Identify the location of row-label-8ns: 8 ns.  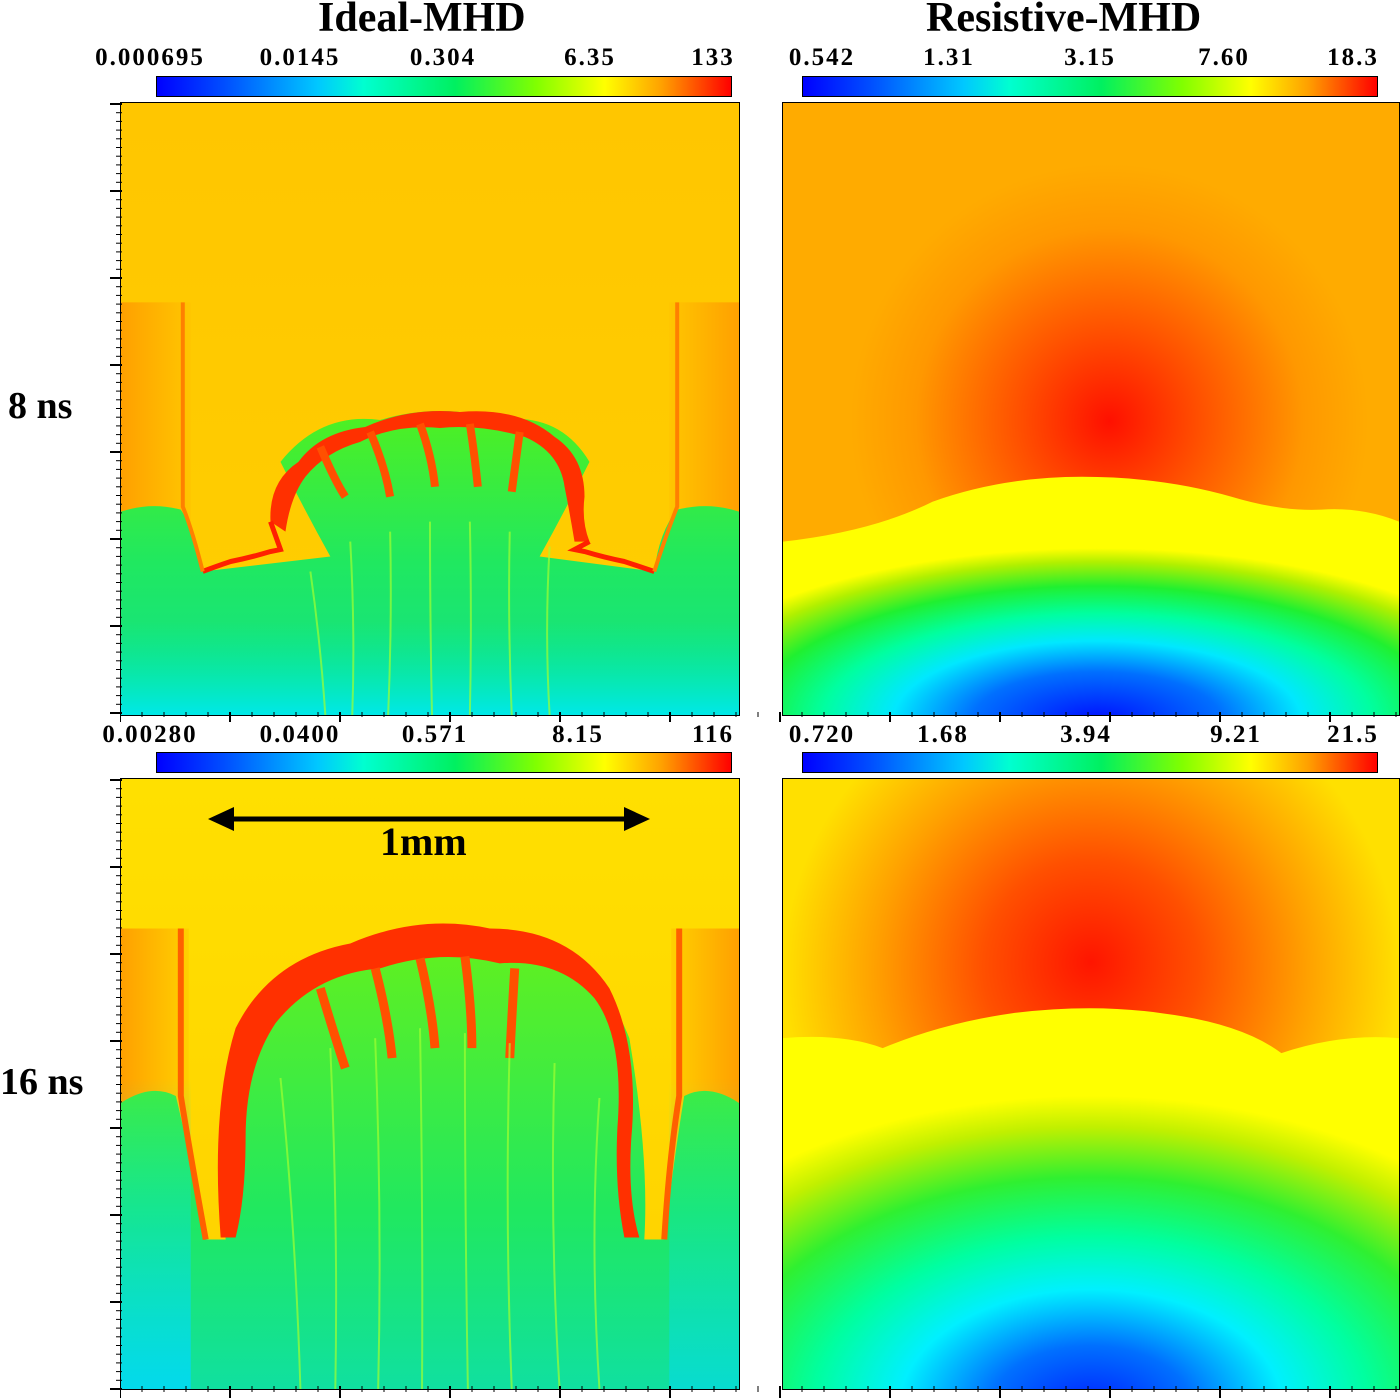
(40, 406).